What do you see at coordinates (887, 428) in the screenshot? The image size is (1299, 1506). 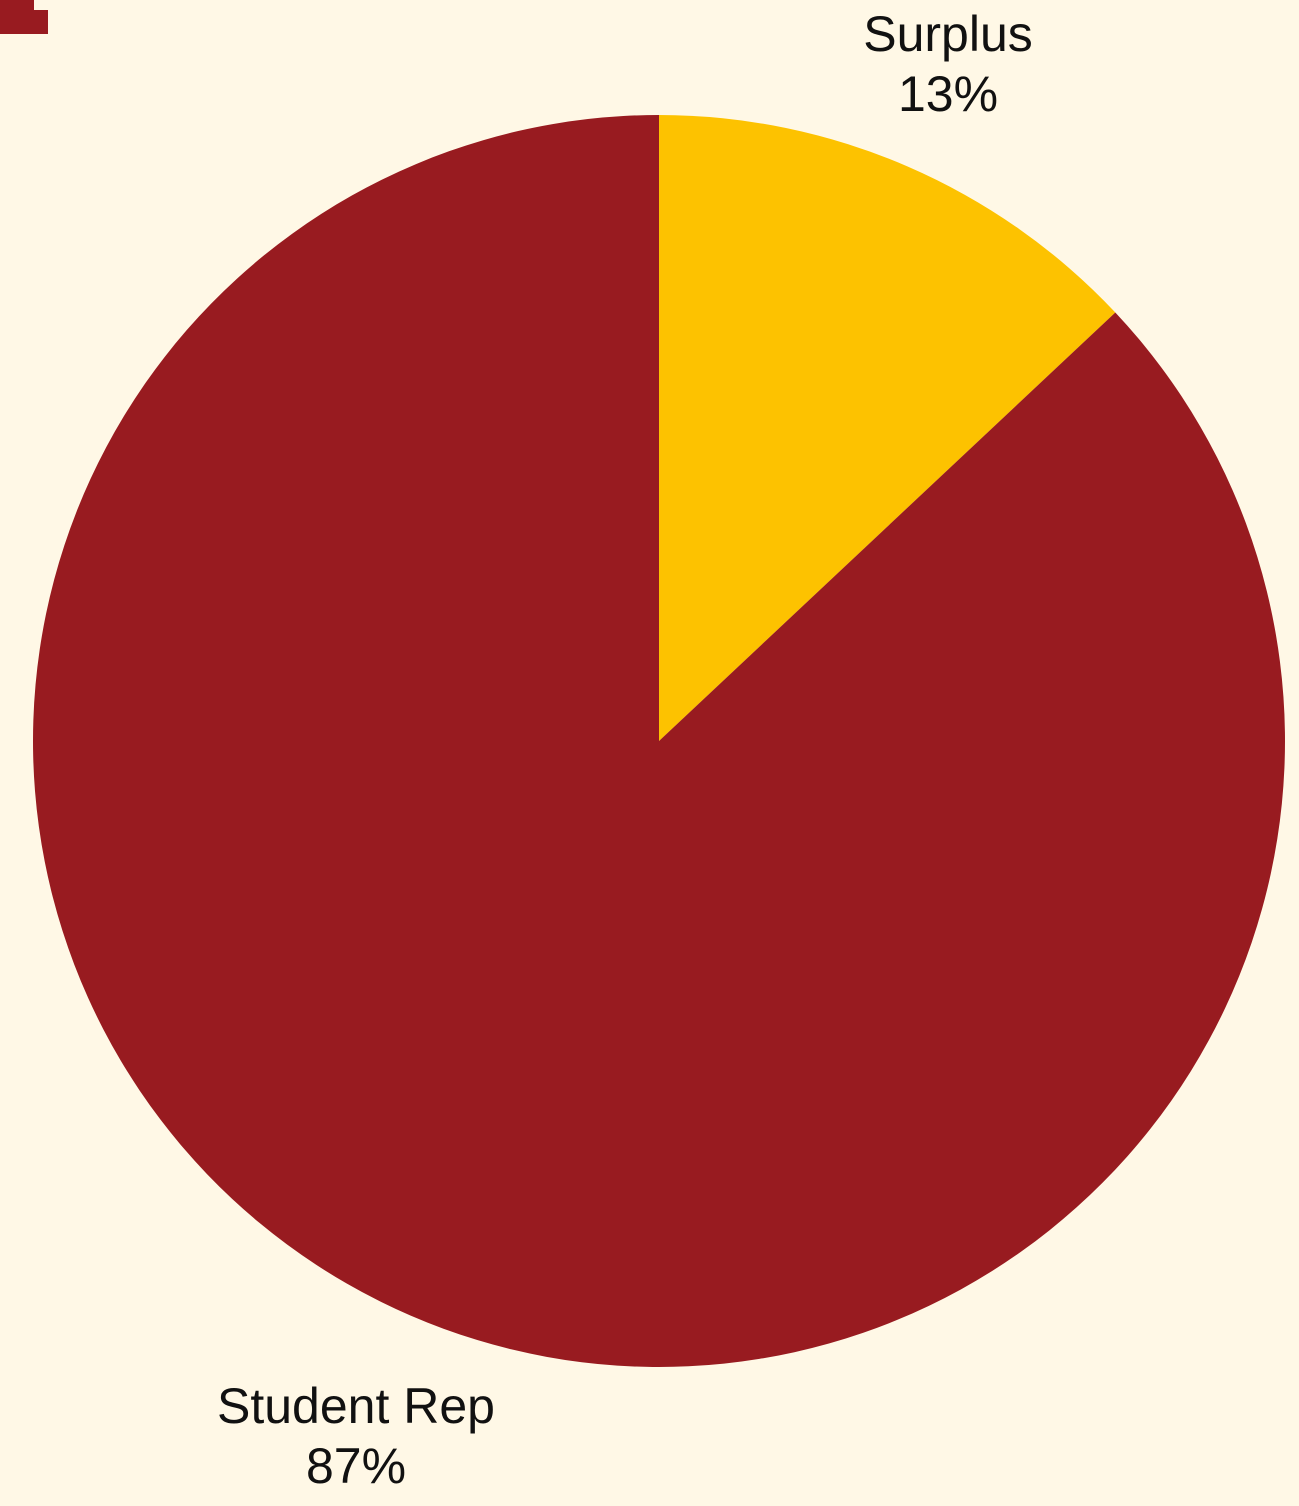 I see `pie-slice-surplus` at bounding box center [887, 428].